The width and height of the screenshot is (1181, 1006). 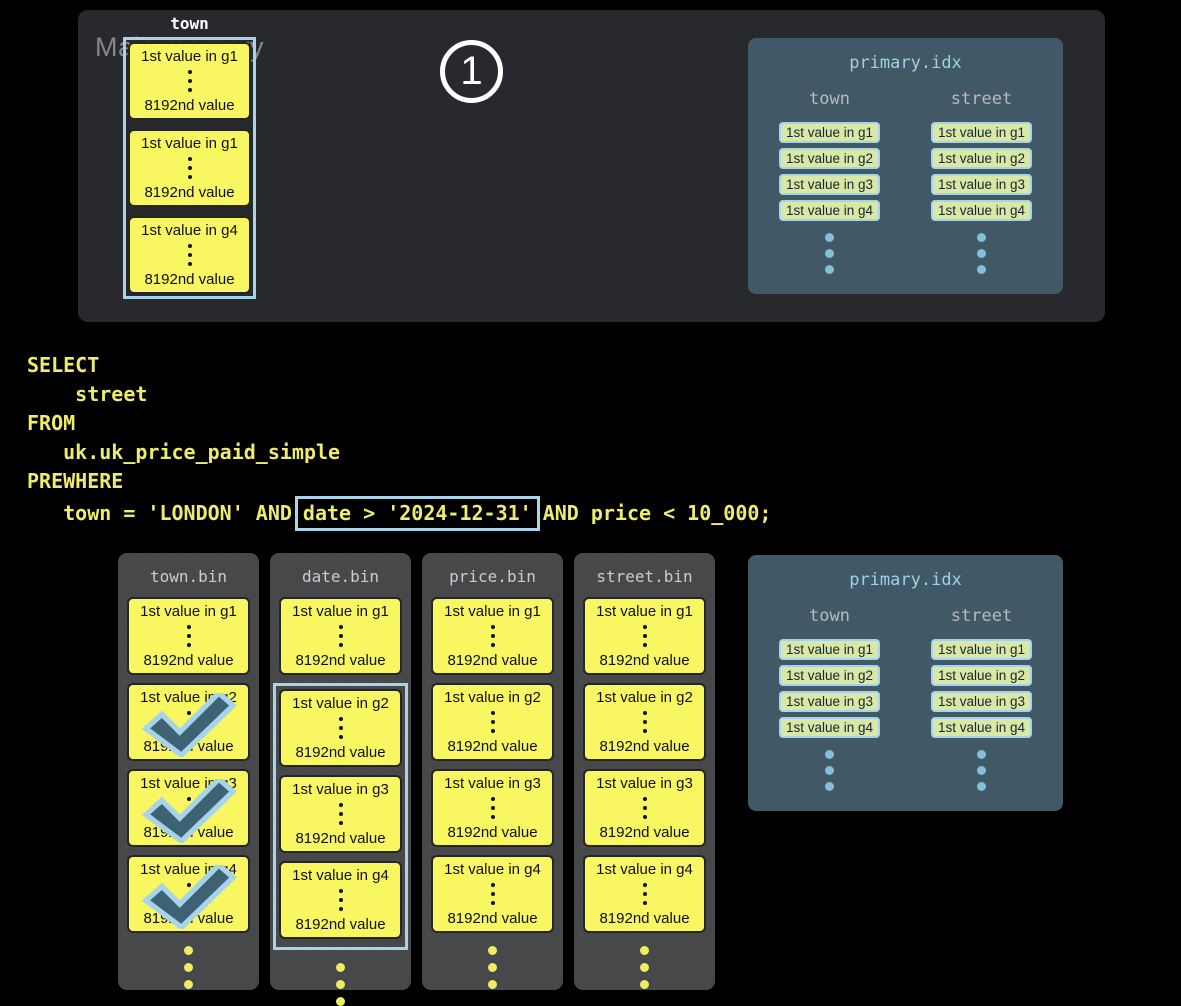 What do you see at coordinates (644, 576) in the screenshot?
I see `bin-title: street.bin` at bounding box center [644, 576].